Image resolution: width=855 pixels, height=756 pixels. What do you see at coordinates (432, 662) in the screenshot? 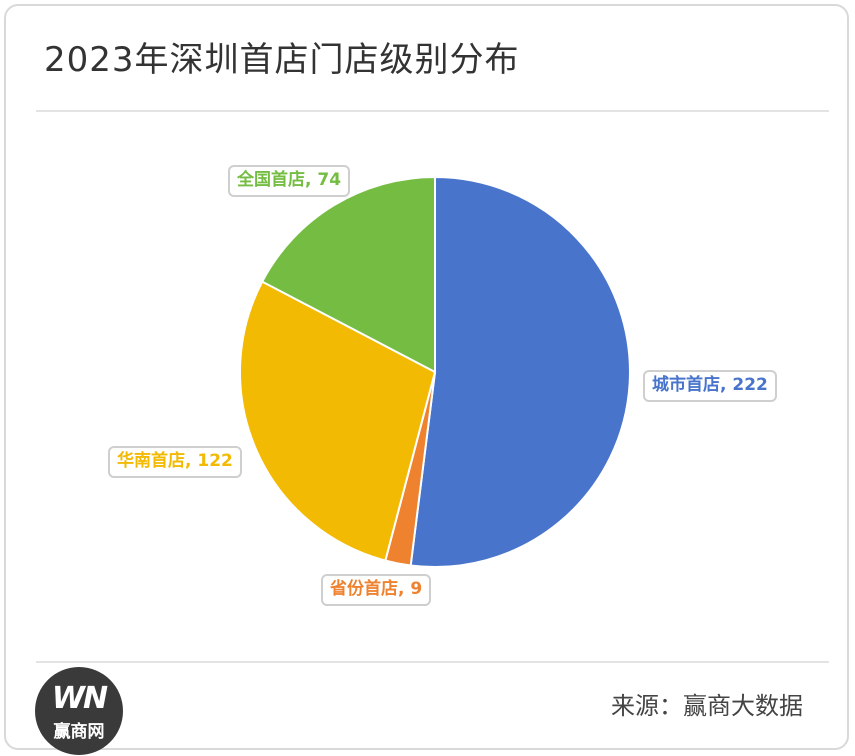
I see `footer-divider` at bounding box center [432, 662].